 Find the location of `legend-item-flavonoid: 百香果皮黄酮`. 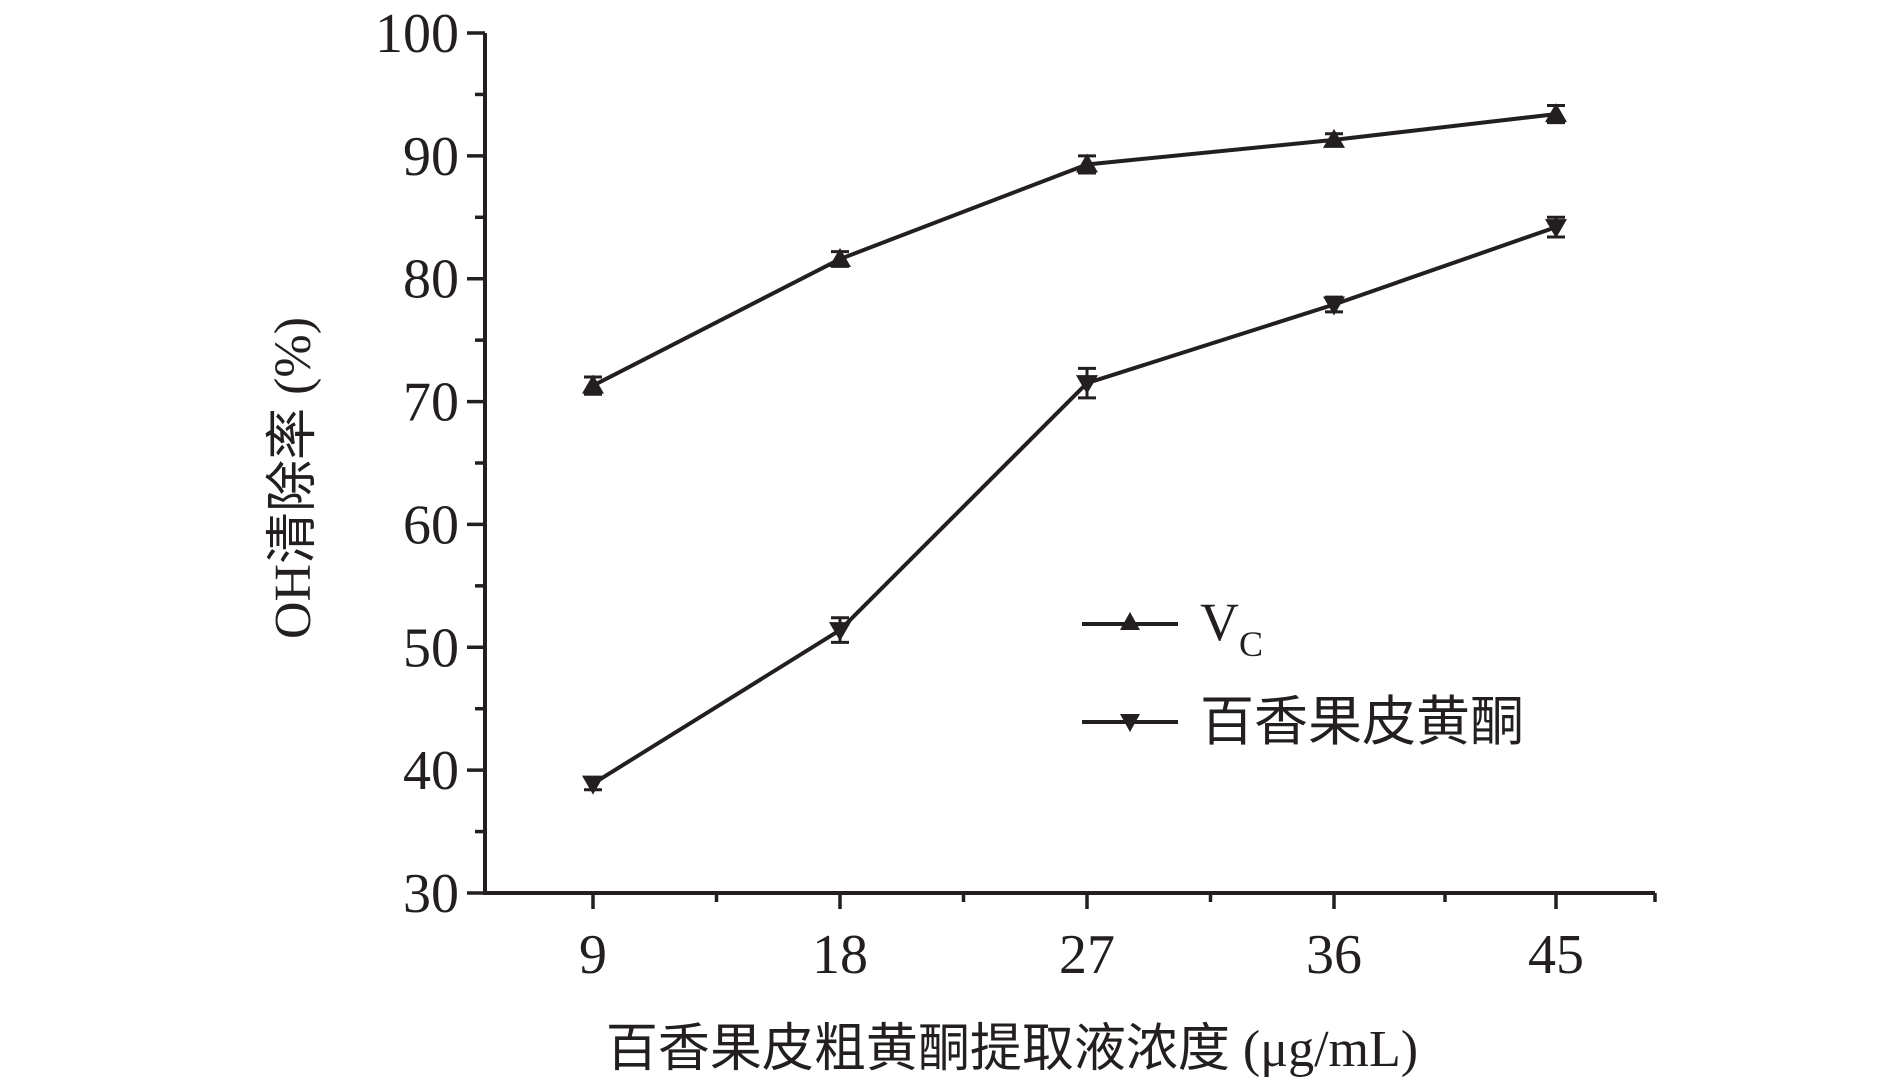

legend-item-flavonoid: 百香果皮黄酮 is located at coordinates (1303, 722).